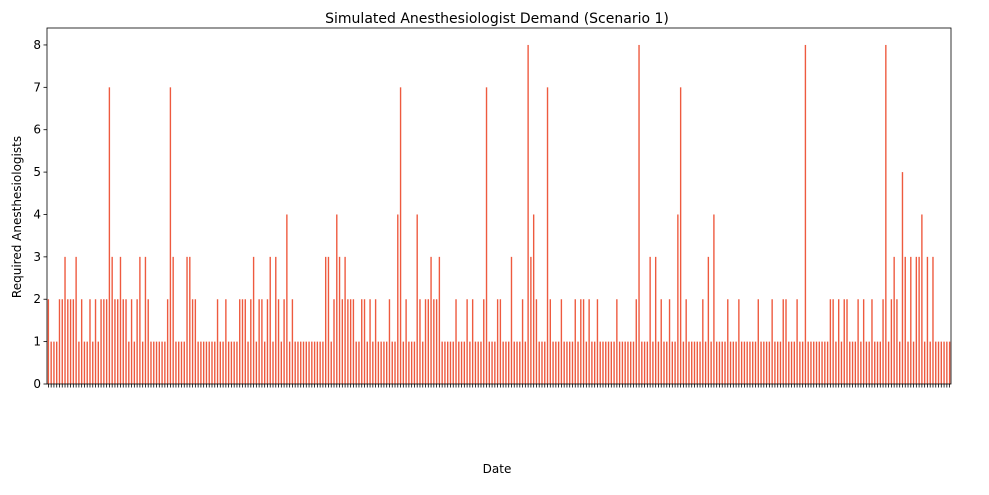  What do you see at coordinates (37, 257) in the screenshot?
I see `y-tick-label: 3` at bounding box center [37, 257].